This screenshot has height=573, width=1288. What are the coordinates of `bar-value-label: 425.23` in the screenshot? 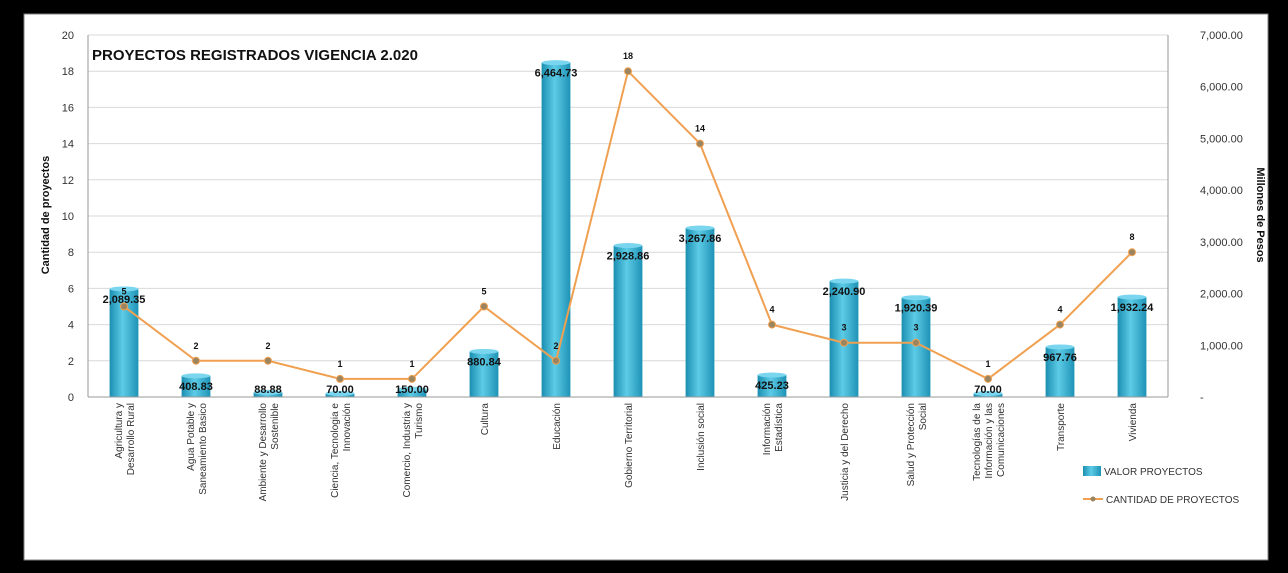 It's located at (772, 386).